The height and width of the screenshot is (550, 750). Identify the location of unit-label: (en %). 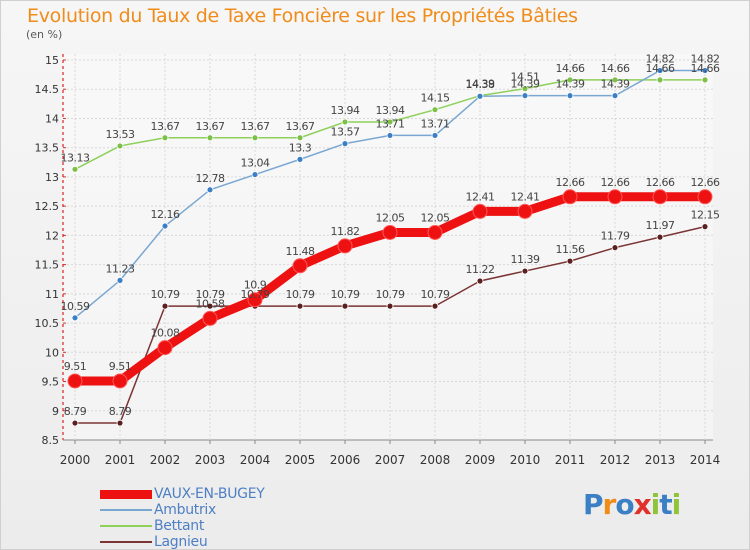
(44, 34).